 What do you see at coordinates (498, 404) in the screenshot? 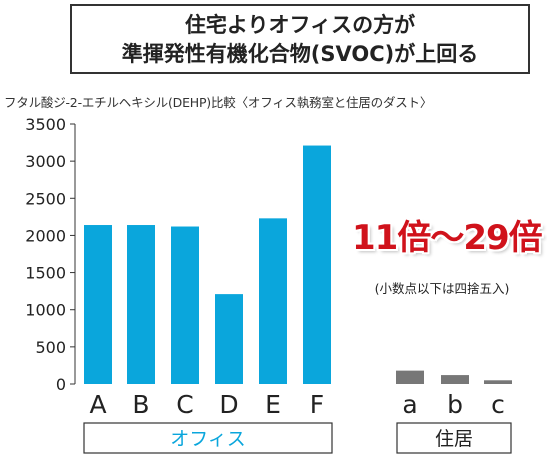
I see `category-label-c: c` at bounding box center [498, 404].